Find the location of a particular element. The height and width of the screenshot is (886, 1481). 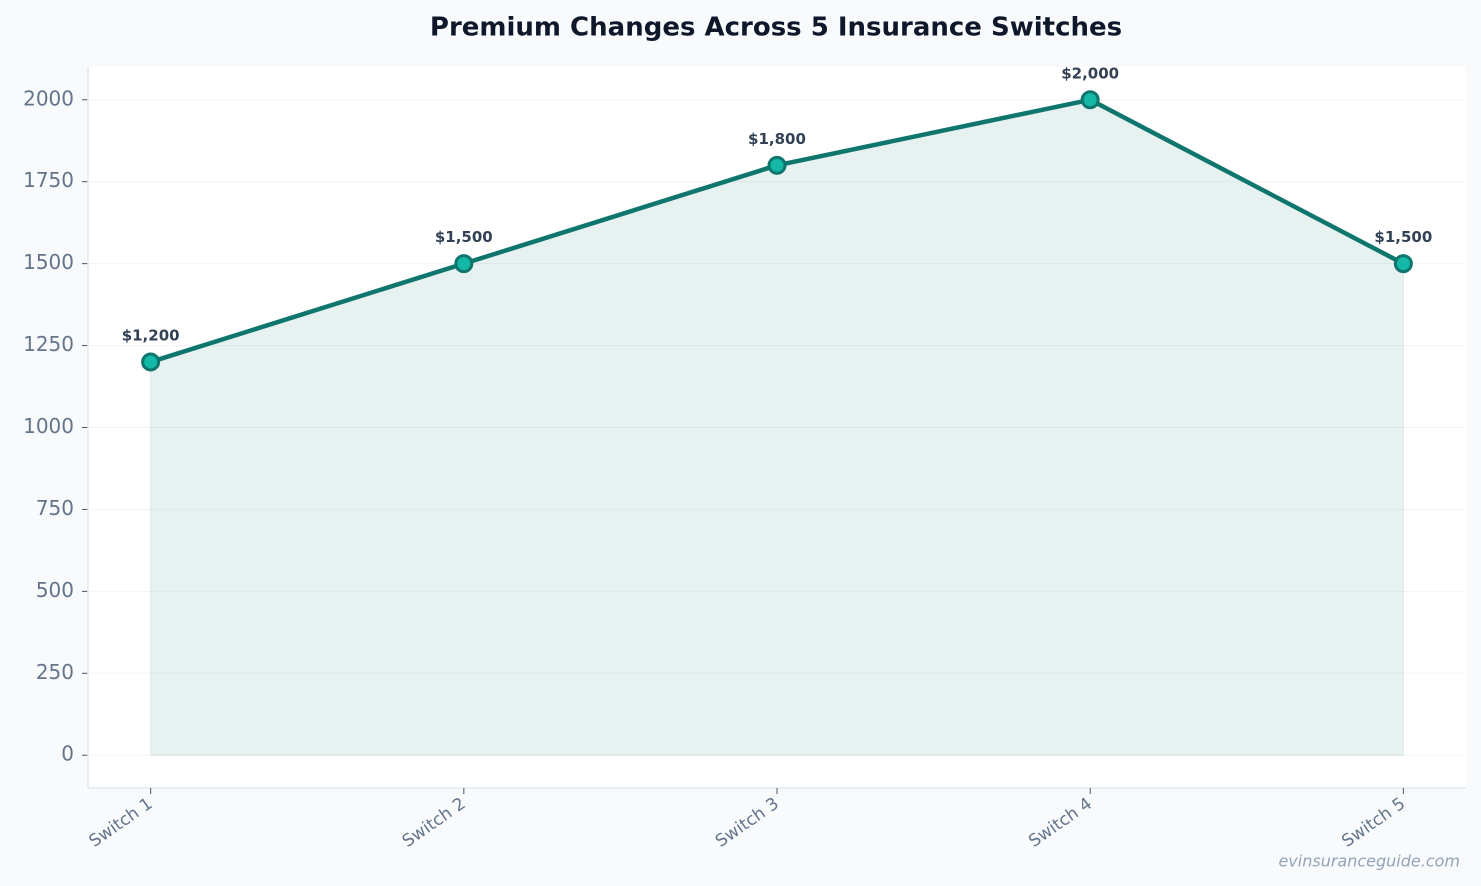

y-tick-label: 250 is located at coordinates (55, 672).